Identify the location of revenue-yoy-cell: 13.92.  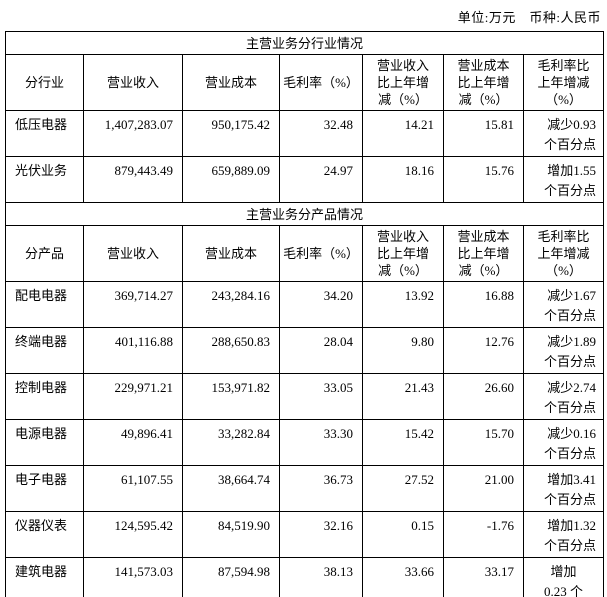
(403, 304).